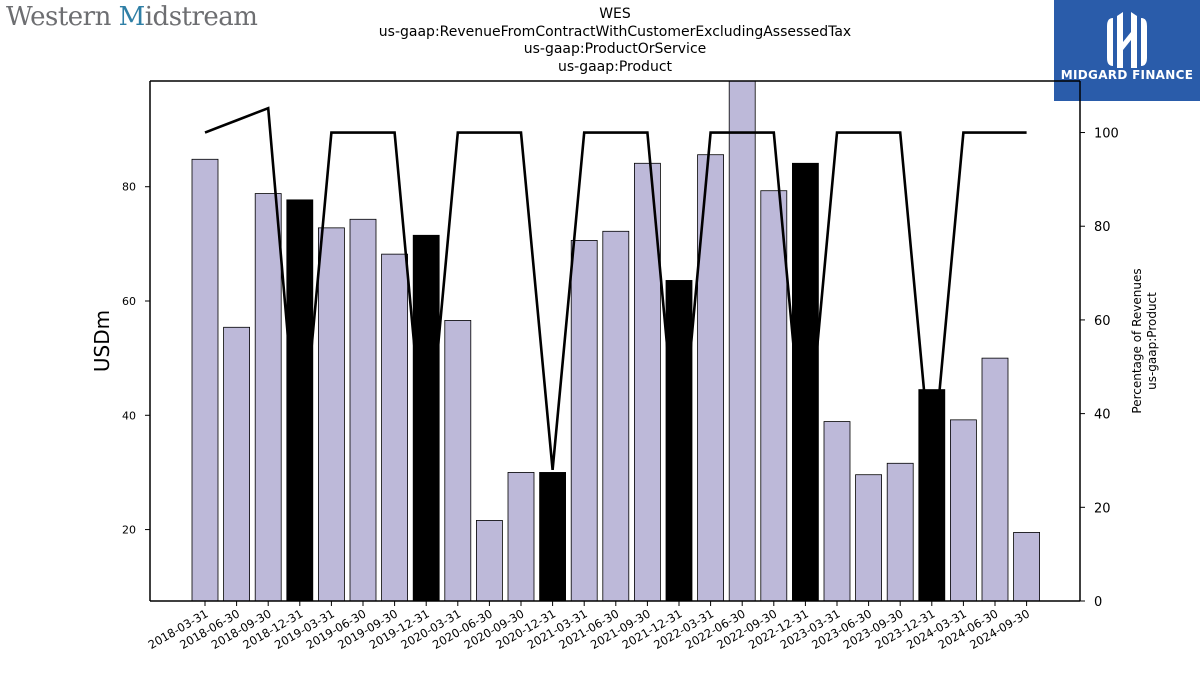 This screenshot has height=675, width=1200. What do you see at coordinates (1102, 321) in the screenshot?
I see `y2-tick-label-60: 60` at bounding box center [1102, 321].